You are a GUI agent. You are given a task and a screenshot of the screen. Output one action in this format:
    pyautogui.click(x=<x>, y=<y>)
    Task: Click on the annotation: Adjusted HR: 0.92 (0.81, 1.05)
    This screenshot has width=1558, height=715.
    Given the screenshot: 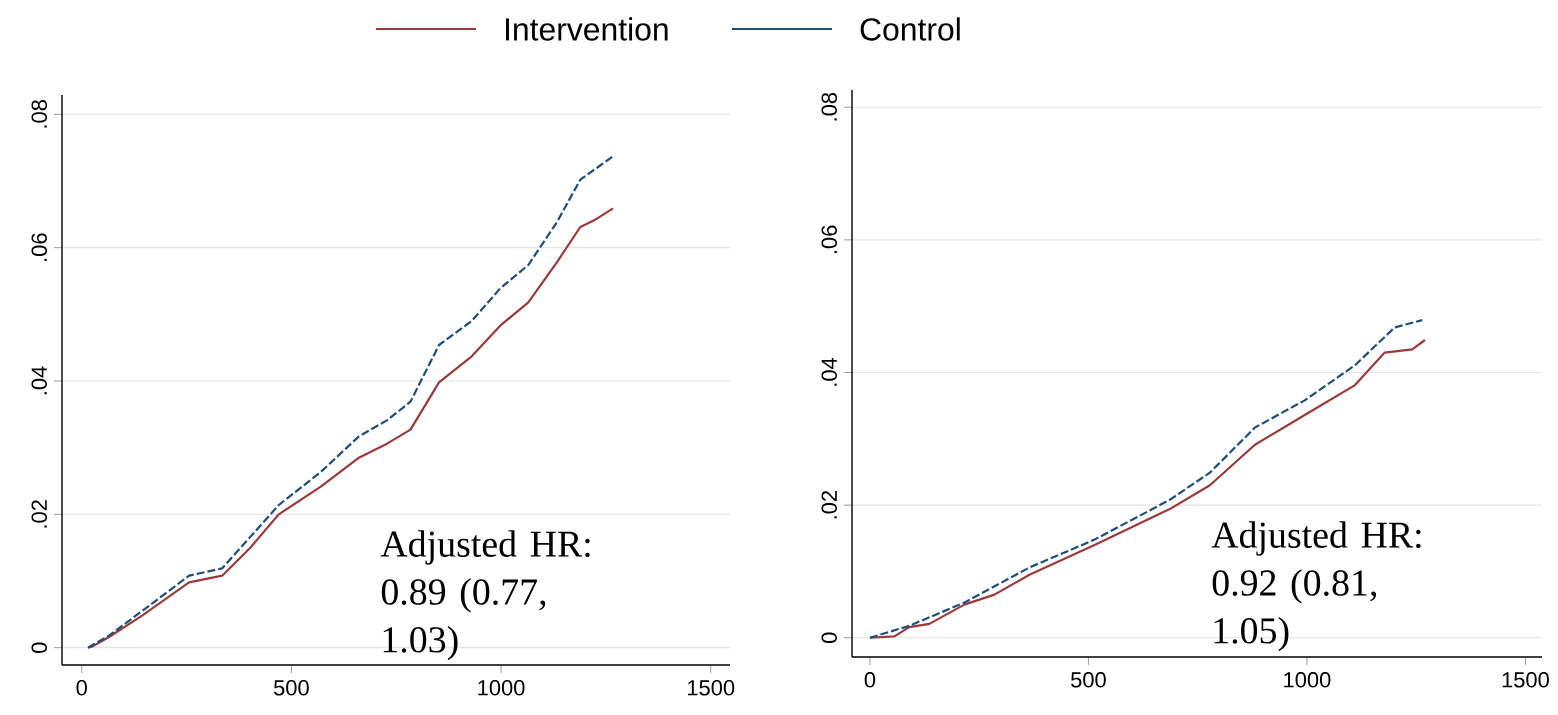 What is the action you would take?
    pyautogui.click(x=1316, y=586)
    